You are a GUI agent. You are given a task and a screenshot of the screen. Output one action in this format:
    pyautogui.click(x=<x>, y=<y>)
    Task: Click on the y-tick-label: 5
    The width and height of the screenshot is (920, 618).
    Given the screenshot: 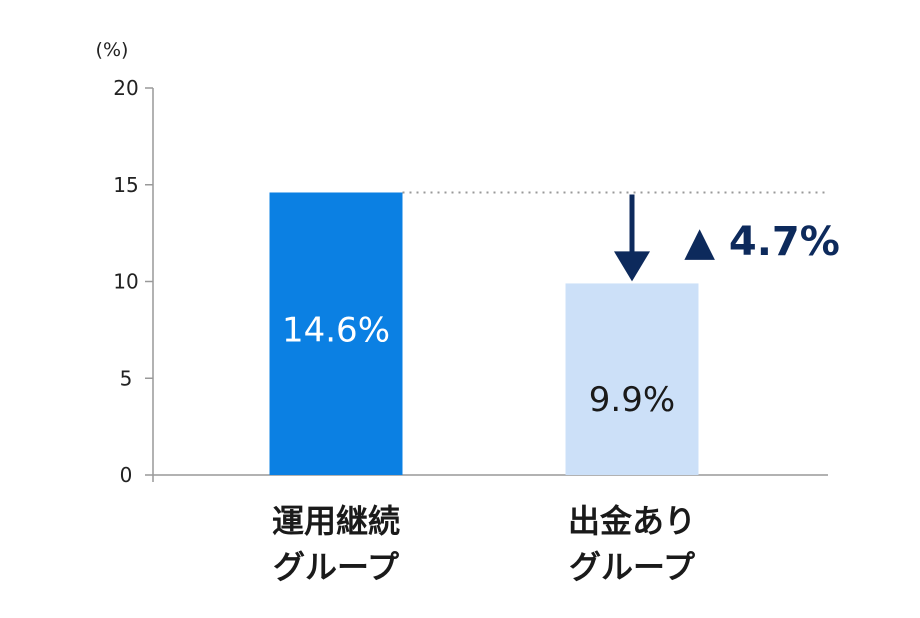 What is the action you would take?
    pyautogui.click(x=126, y=378)
    